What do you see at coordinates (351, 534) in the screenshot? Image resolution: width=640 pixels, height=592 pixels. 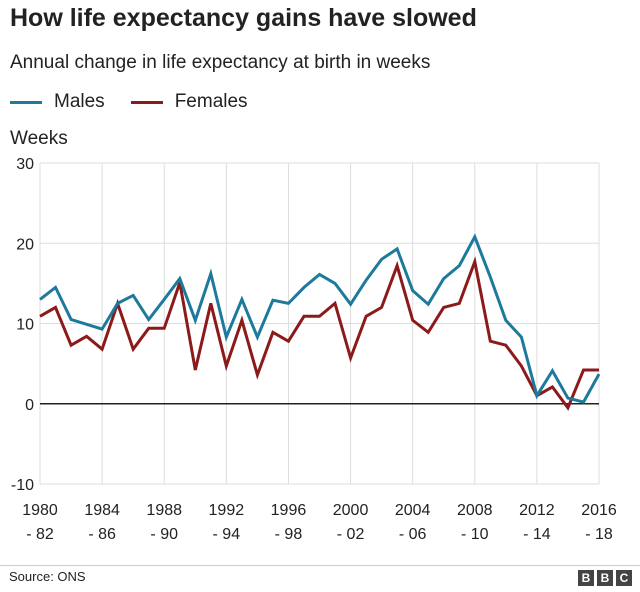 I see `x-tick-label: - 02` at bounding box center [351, 534].